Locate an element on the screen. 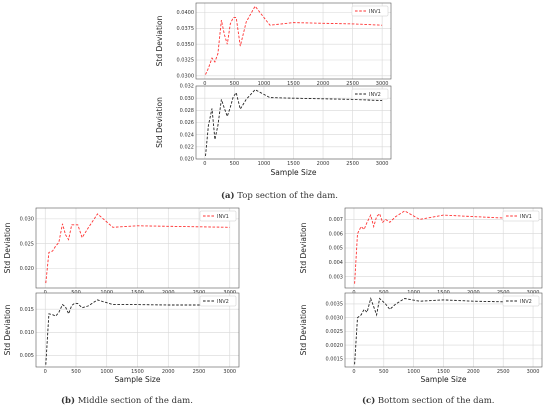 The height and width of the screenshot is (411, 550). y-tick-label: 0.015 is located at coordinates (27, 310).